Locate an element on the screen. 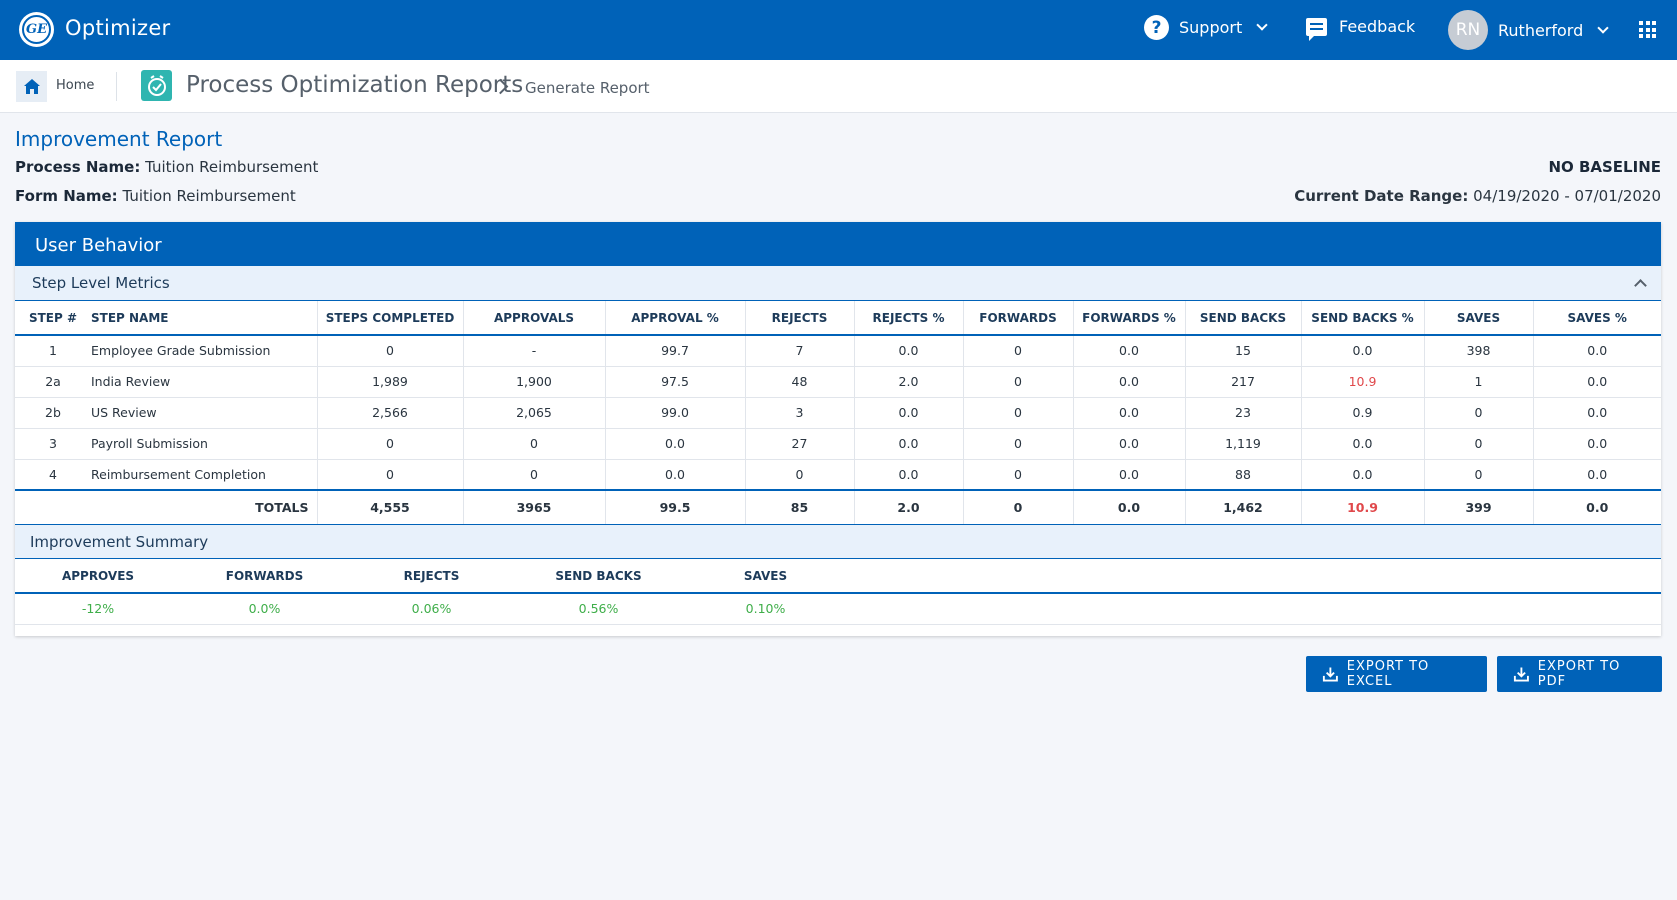 The width and height of the screenshot is (1677, 900). table-cell: 7 is located at coordinates (800, 351).